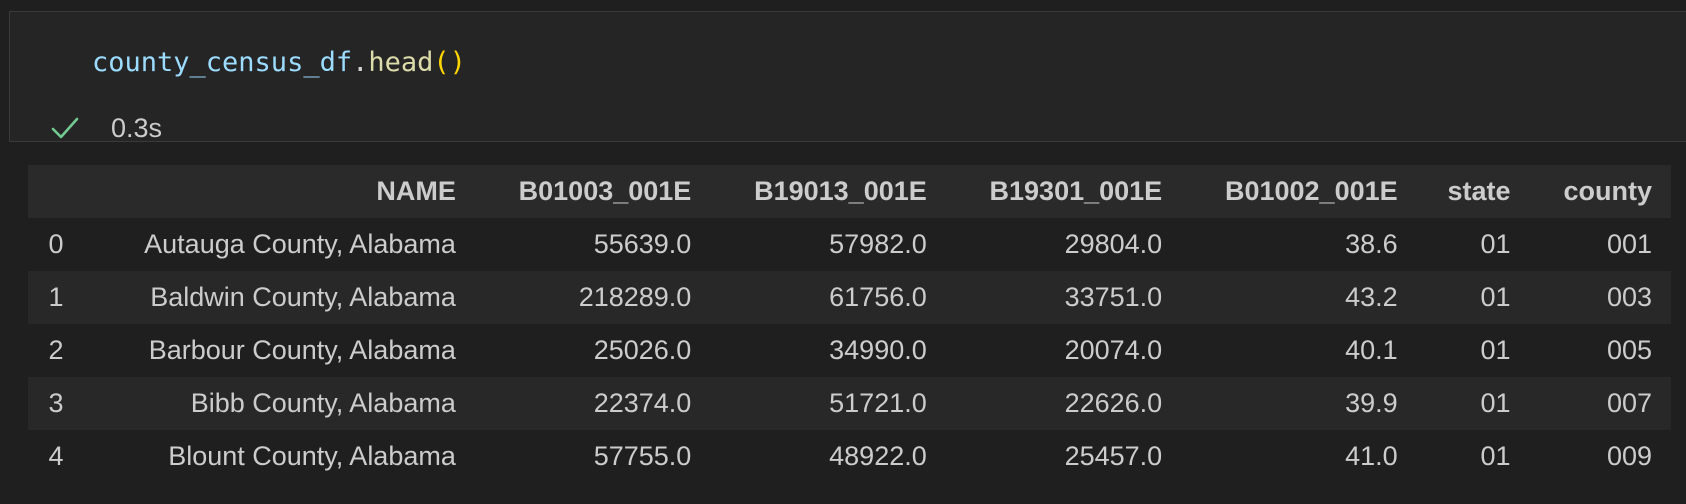 The width and height of the screenshot is (1686, 504). I want to click on table-cell: 22374.0, so click(592, 403).